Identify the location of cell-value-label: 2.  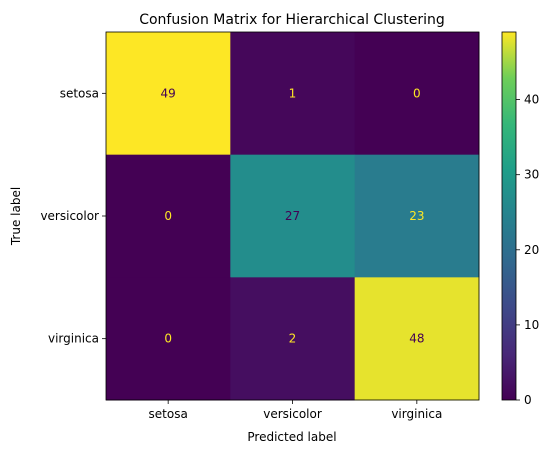
(293, 339).